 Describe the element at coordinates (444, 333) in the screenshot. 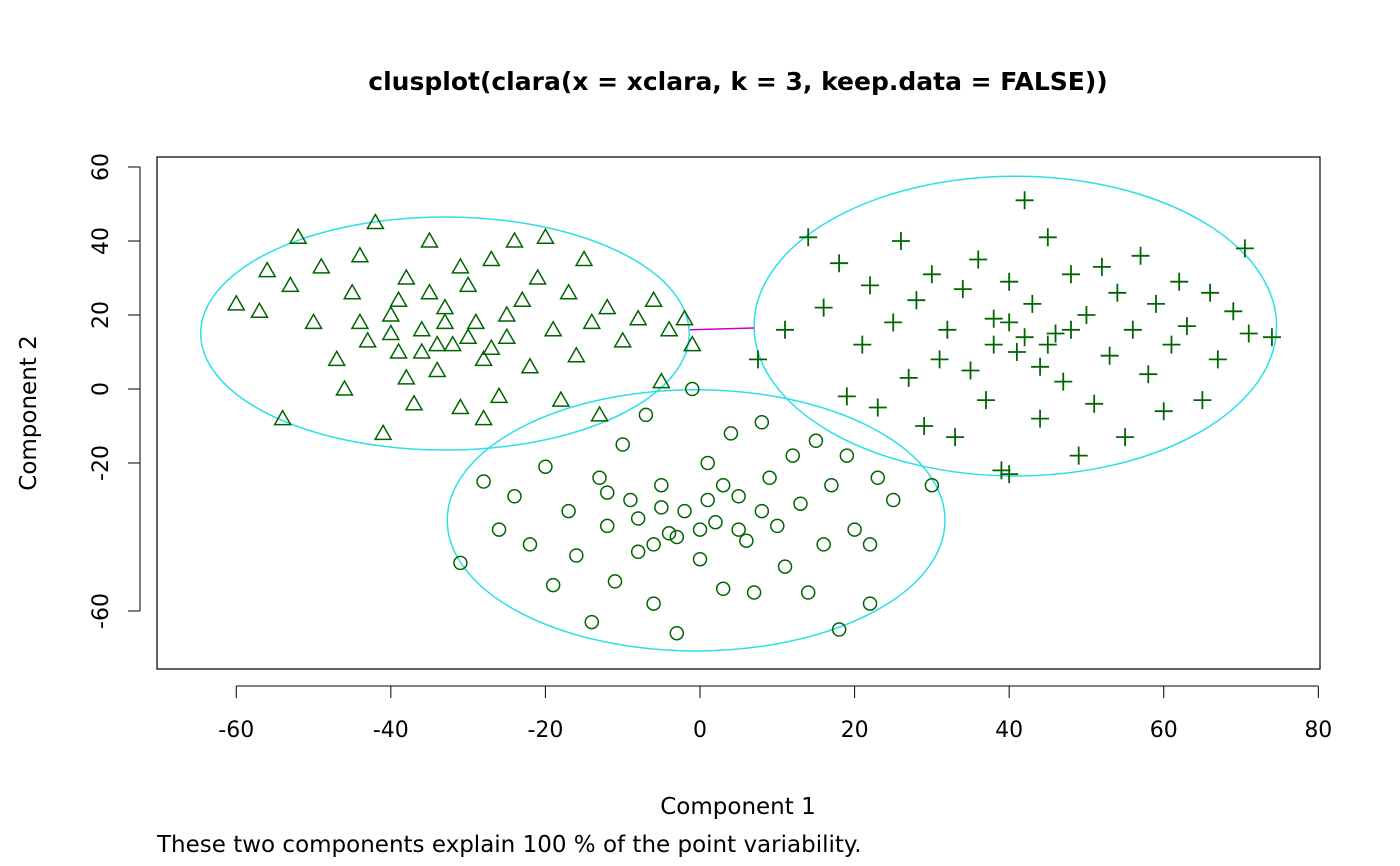

I see `cluster-ellipse` at that location.